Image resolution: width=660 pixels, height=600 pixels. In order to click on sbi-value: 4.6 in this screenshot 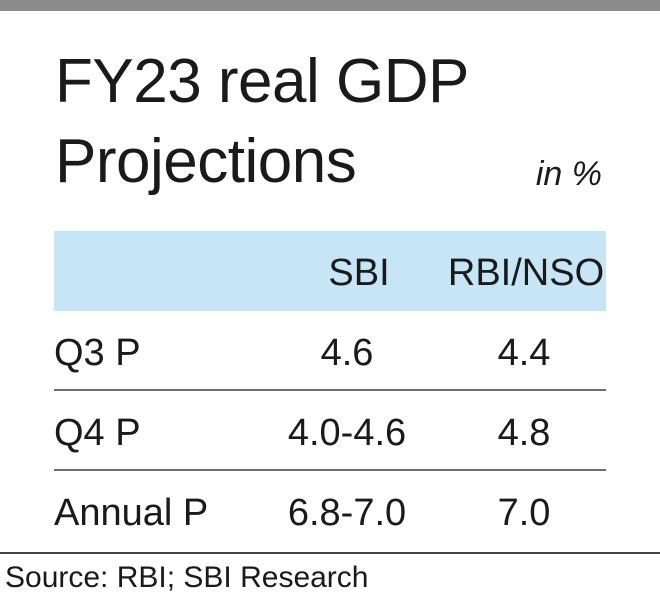, I will do `click(347, 353)`.